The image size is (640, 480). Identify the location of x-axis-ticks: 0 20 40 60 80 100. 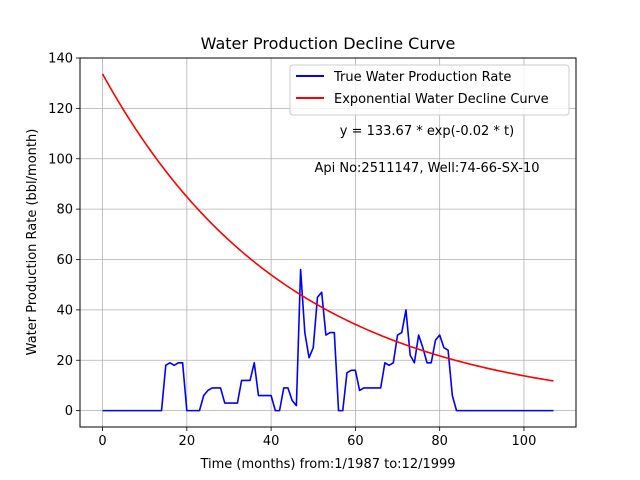
(317, 438).